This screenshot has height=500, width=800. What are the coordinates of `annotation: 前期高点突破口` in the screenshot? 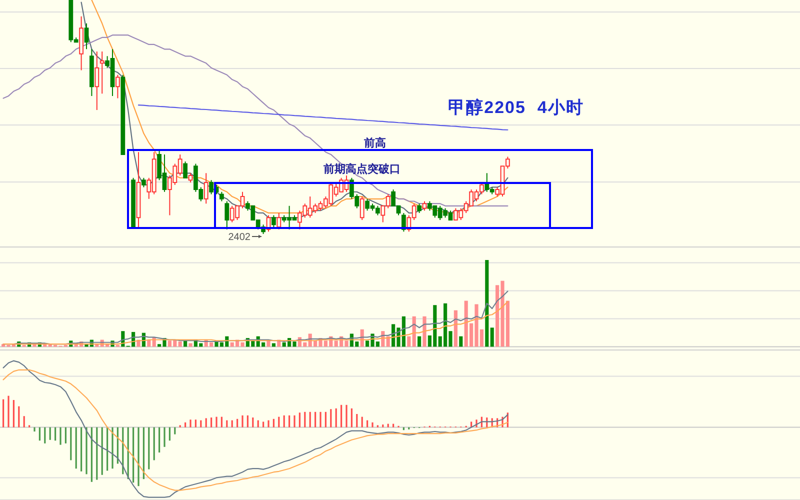 It's located at (361, 169).